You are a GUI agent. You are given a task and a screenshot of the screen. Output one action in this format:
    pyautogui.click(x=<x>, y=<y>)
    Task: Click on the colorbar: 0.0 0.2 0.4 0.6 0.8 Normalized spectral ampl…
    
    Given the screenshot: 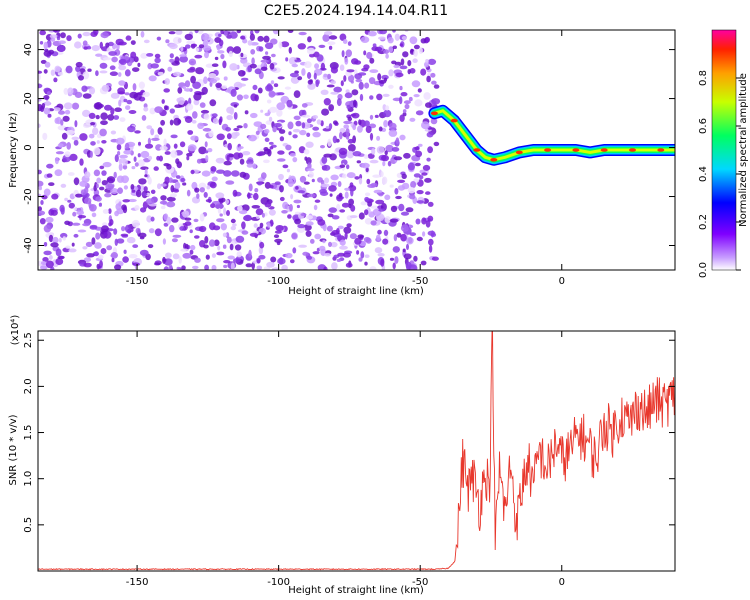 What is the action you would take?
    pyautogui.click(x=723, y=153)
    